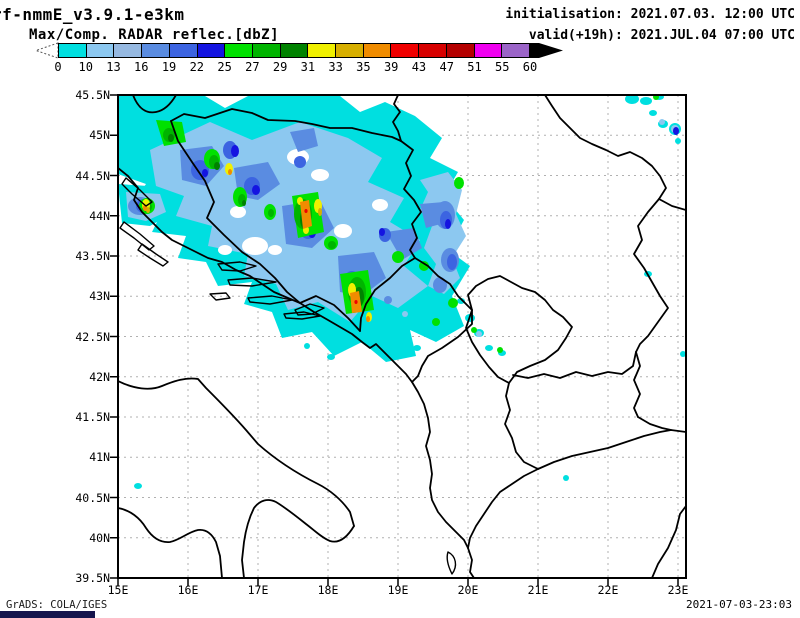  What do you see at coordinates (530, 67) in the screenshot?
I see `colorbar-tick-label: 60` at bounding box center [530, 67].